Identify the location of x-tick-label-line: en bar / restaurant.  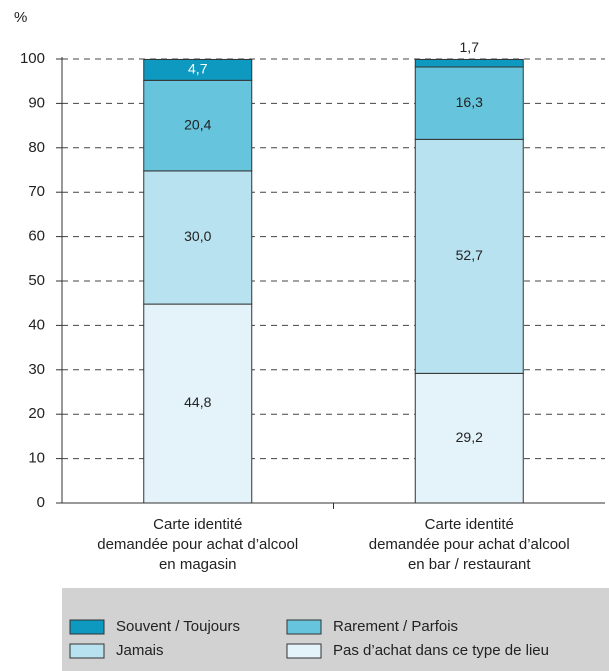
(469, 564).